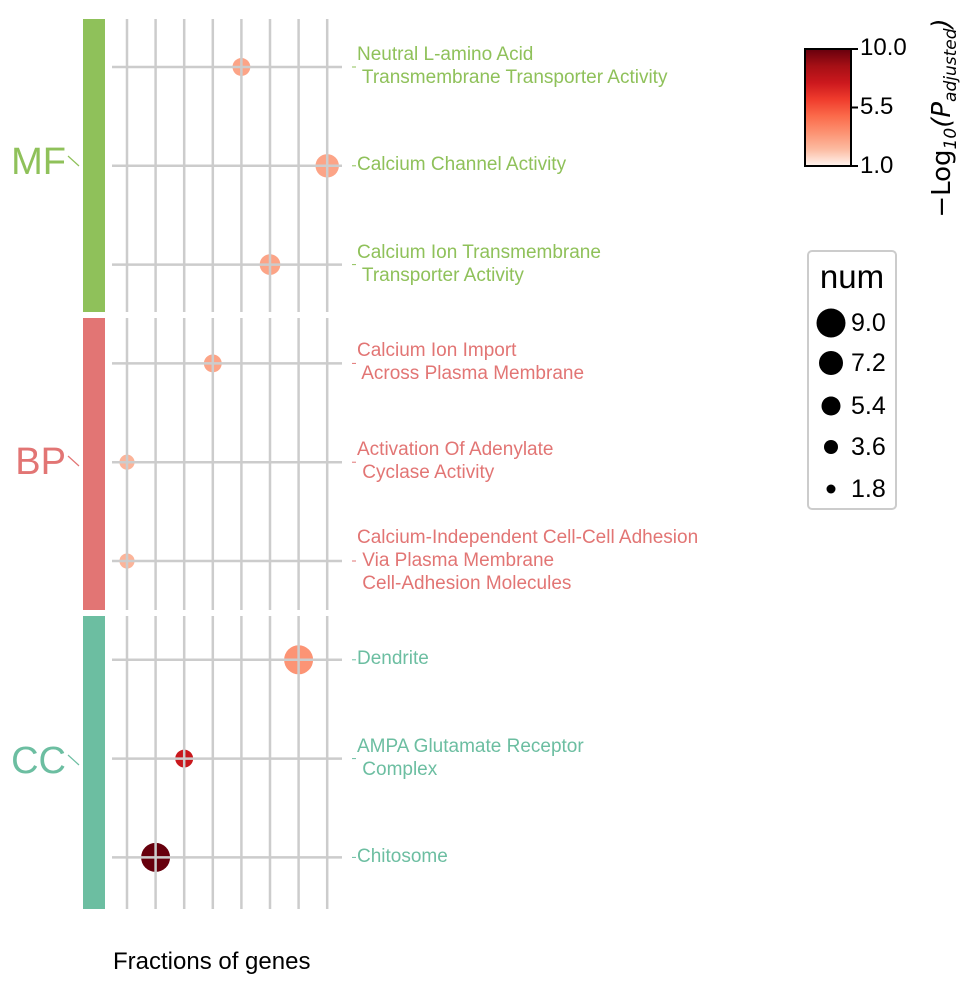  I want to click on term-label: Activation Of Adenylate Cyclase Activity, so click(455, 461).